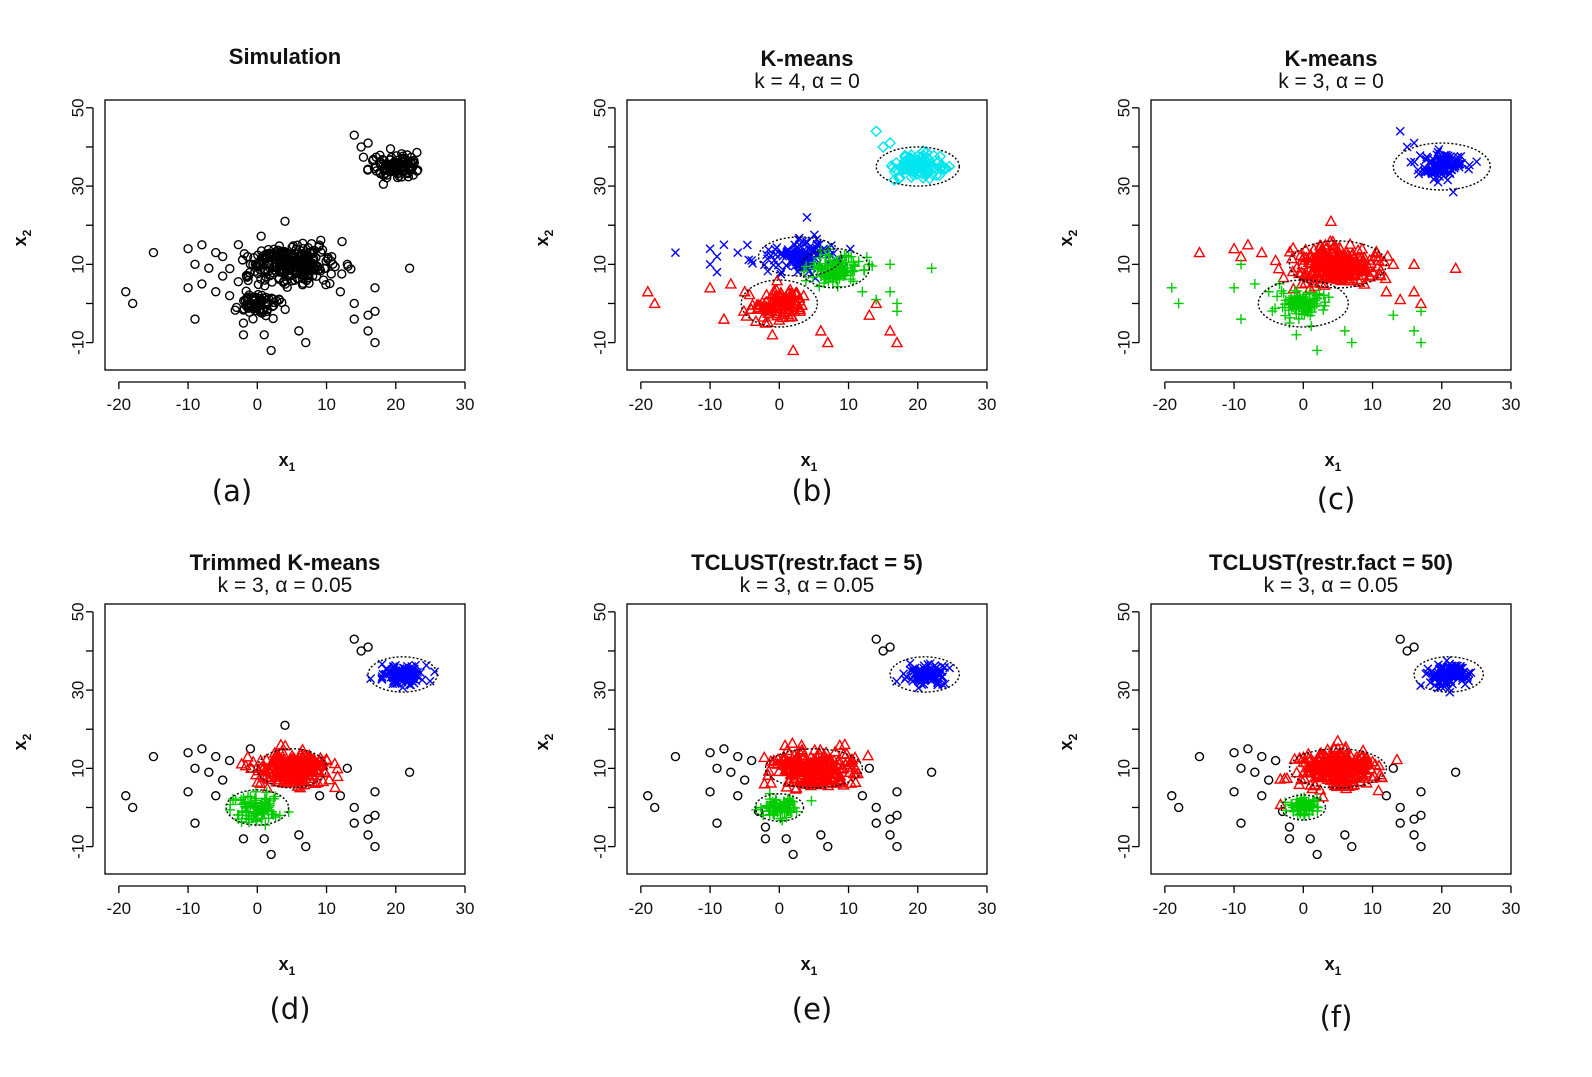  I want to click on x-tick-label: 20, so click(1441, 404).